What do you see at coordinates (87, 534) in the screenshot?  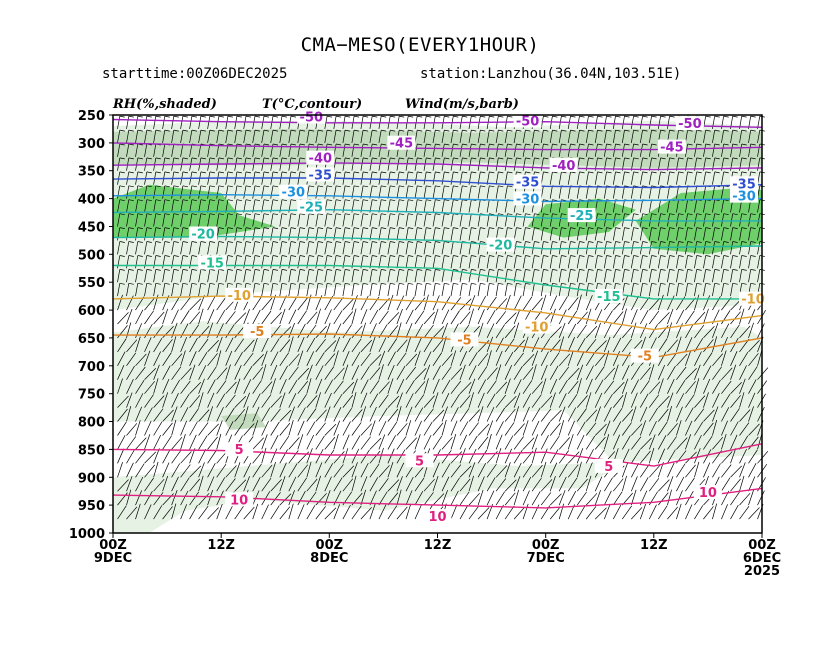 I see `y-tick-label: 1000` at bounding box center [87, 534].